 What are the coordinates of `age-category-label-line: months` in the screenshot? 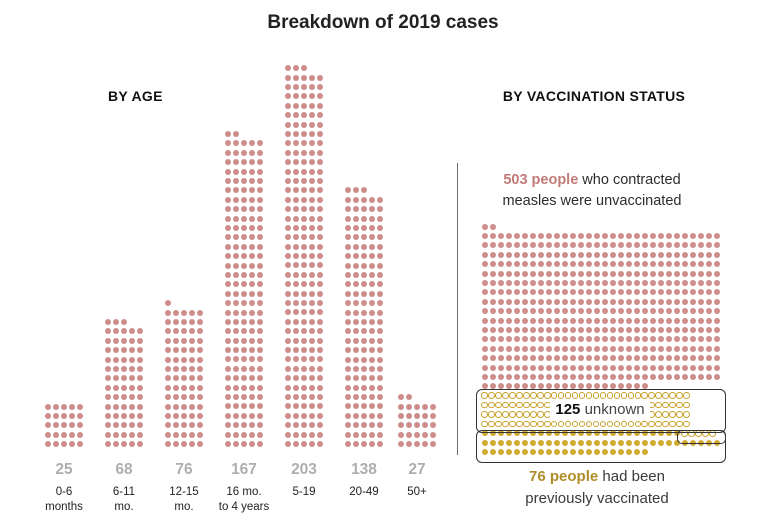 It's located at (64, 506).